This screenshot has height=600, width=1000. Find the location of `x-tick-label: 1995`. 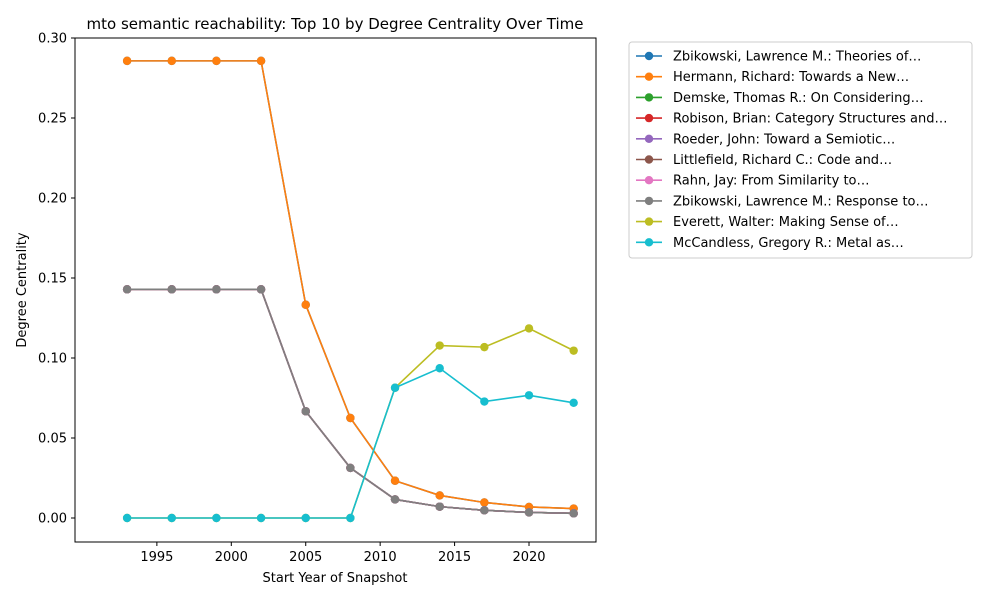

x-tick-label: 1995 is located at coordinates (156, 557).